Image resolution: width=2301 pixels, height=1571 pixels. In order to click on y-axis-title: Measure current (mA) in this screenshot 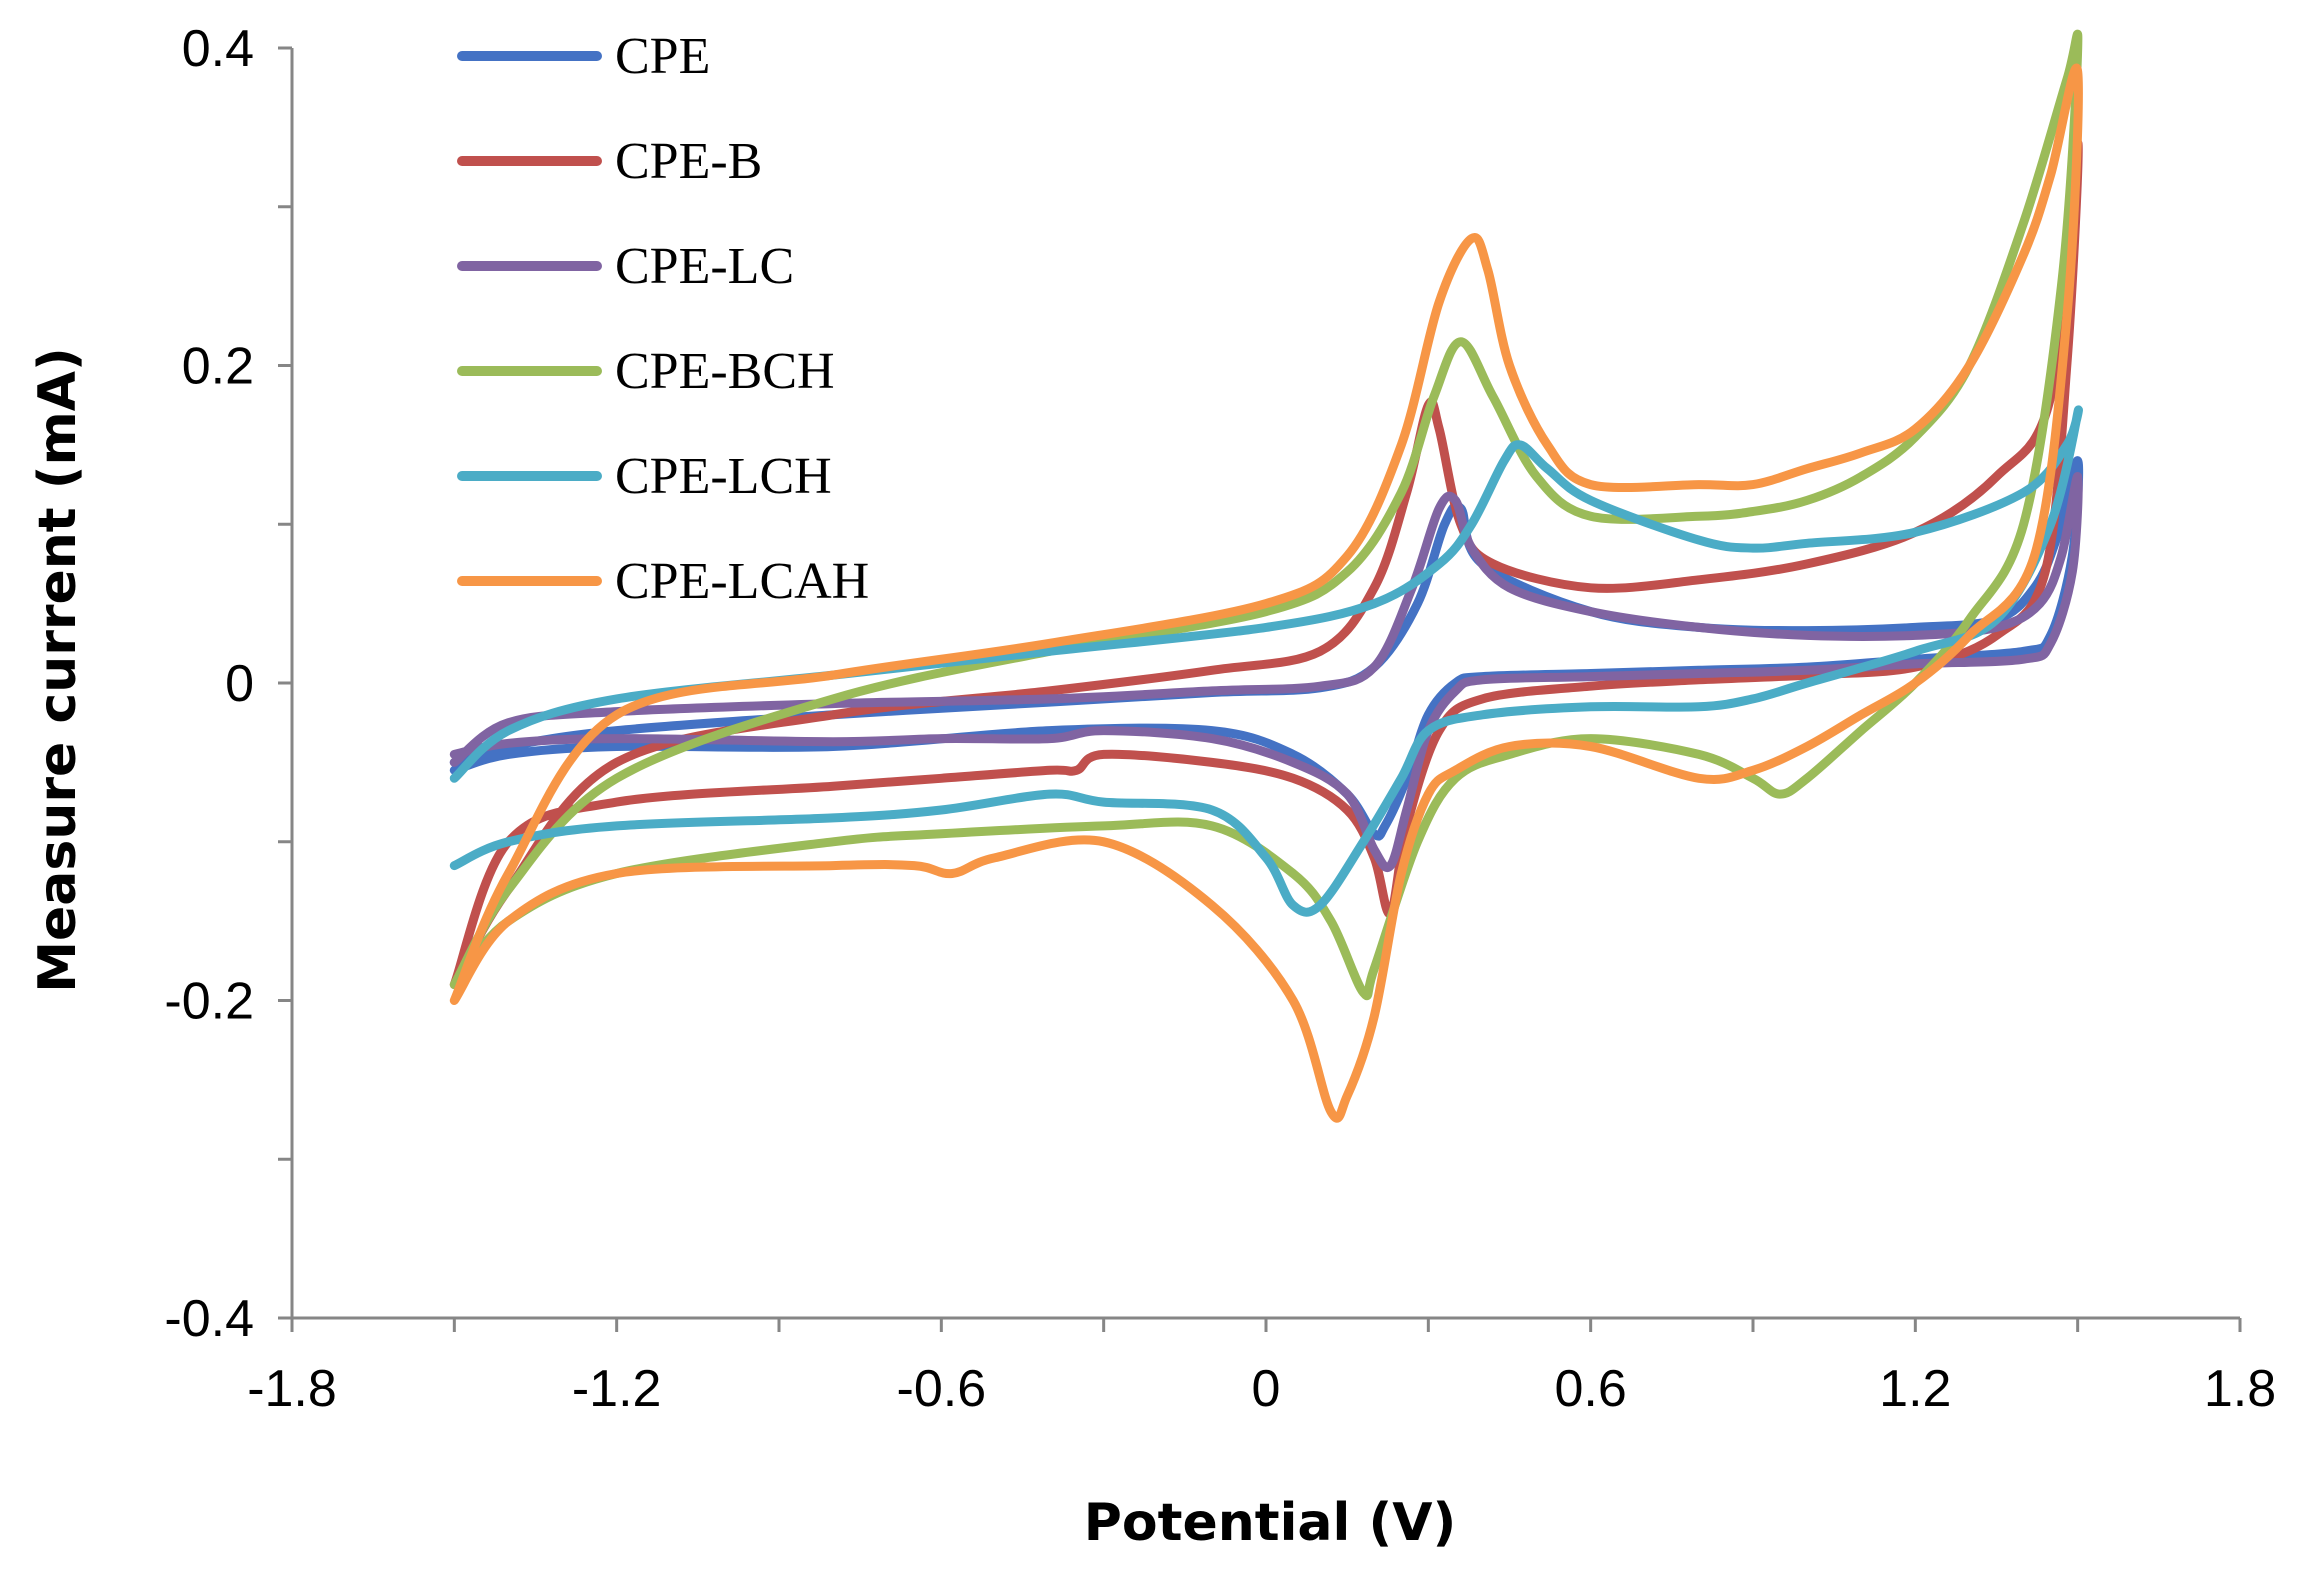, I will do `click(58, 669)`.